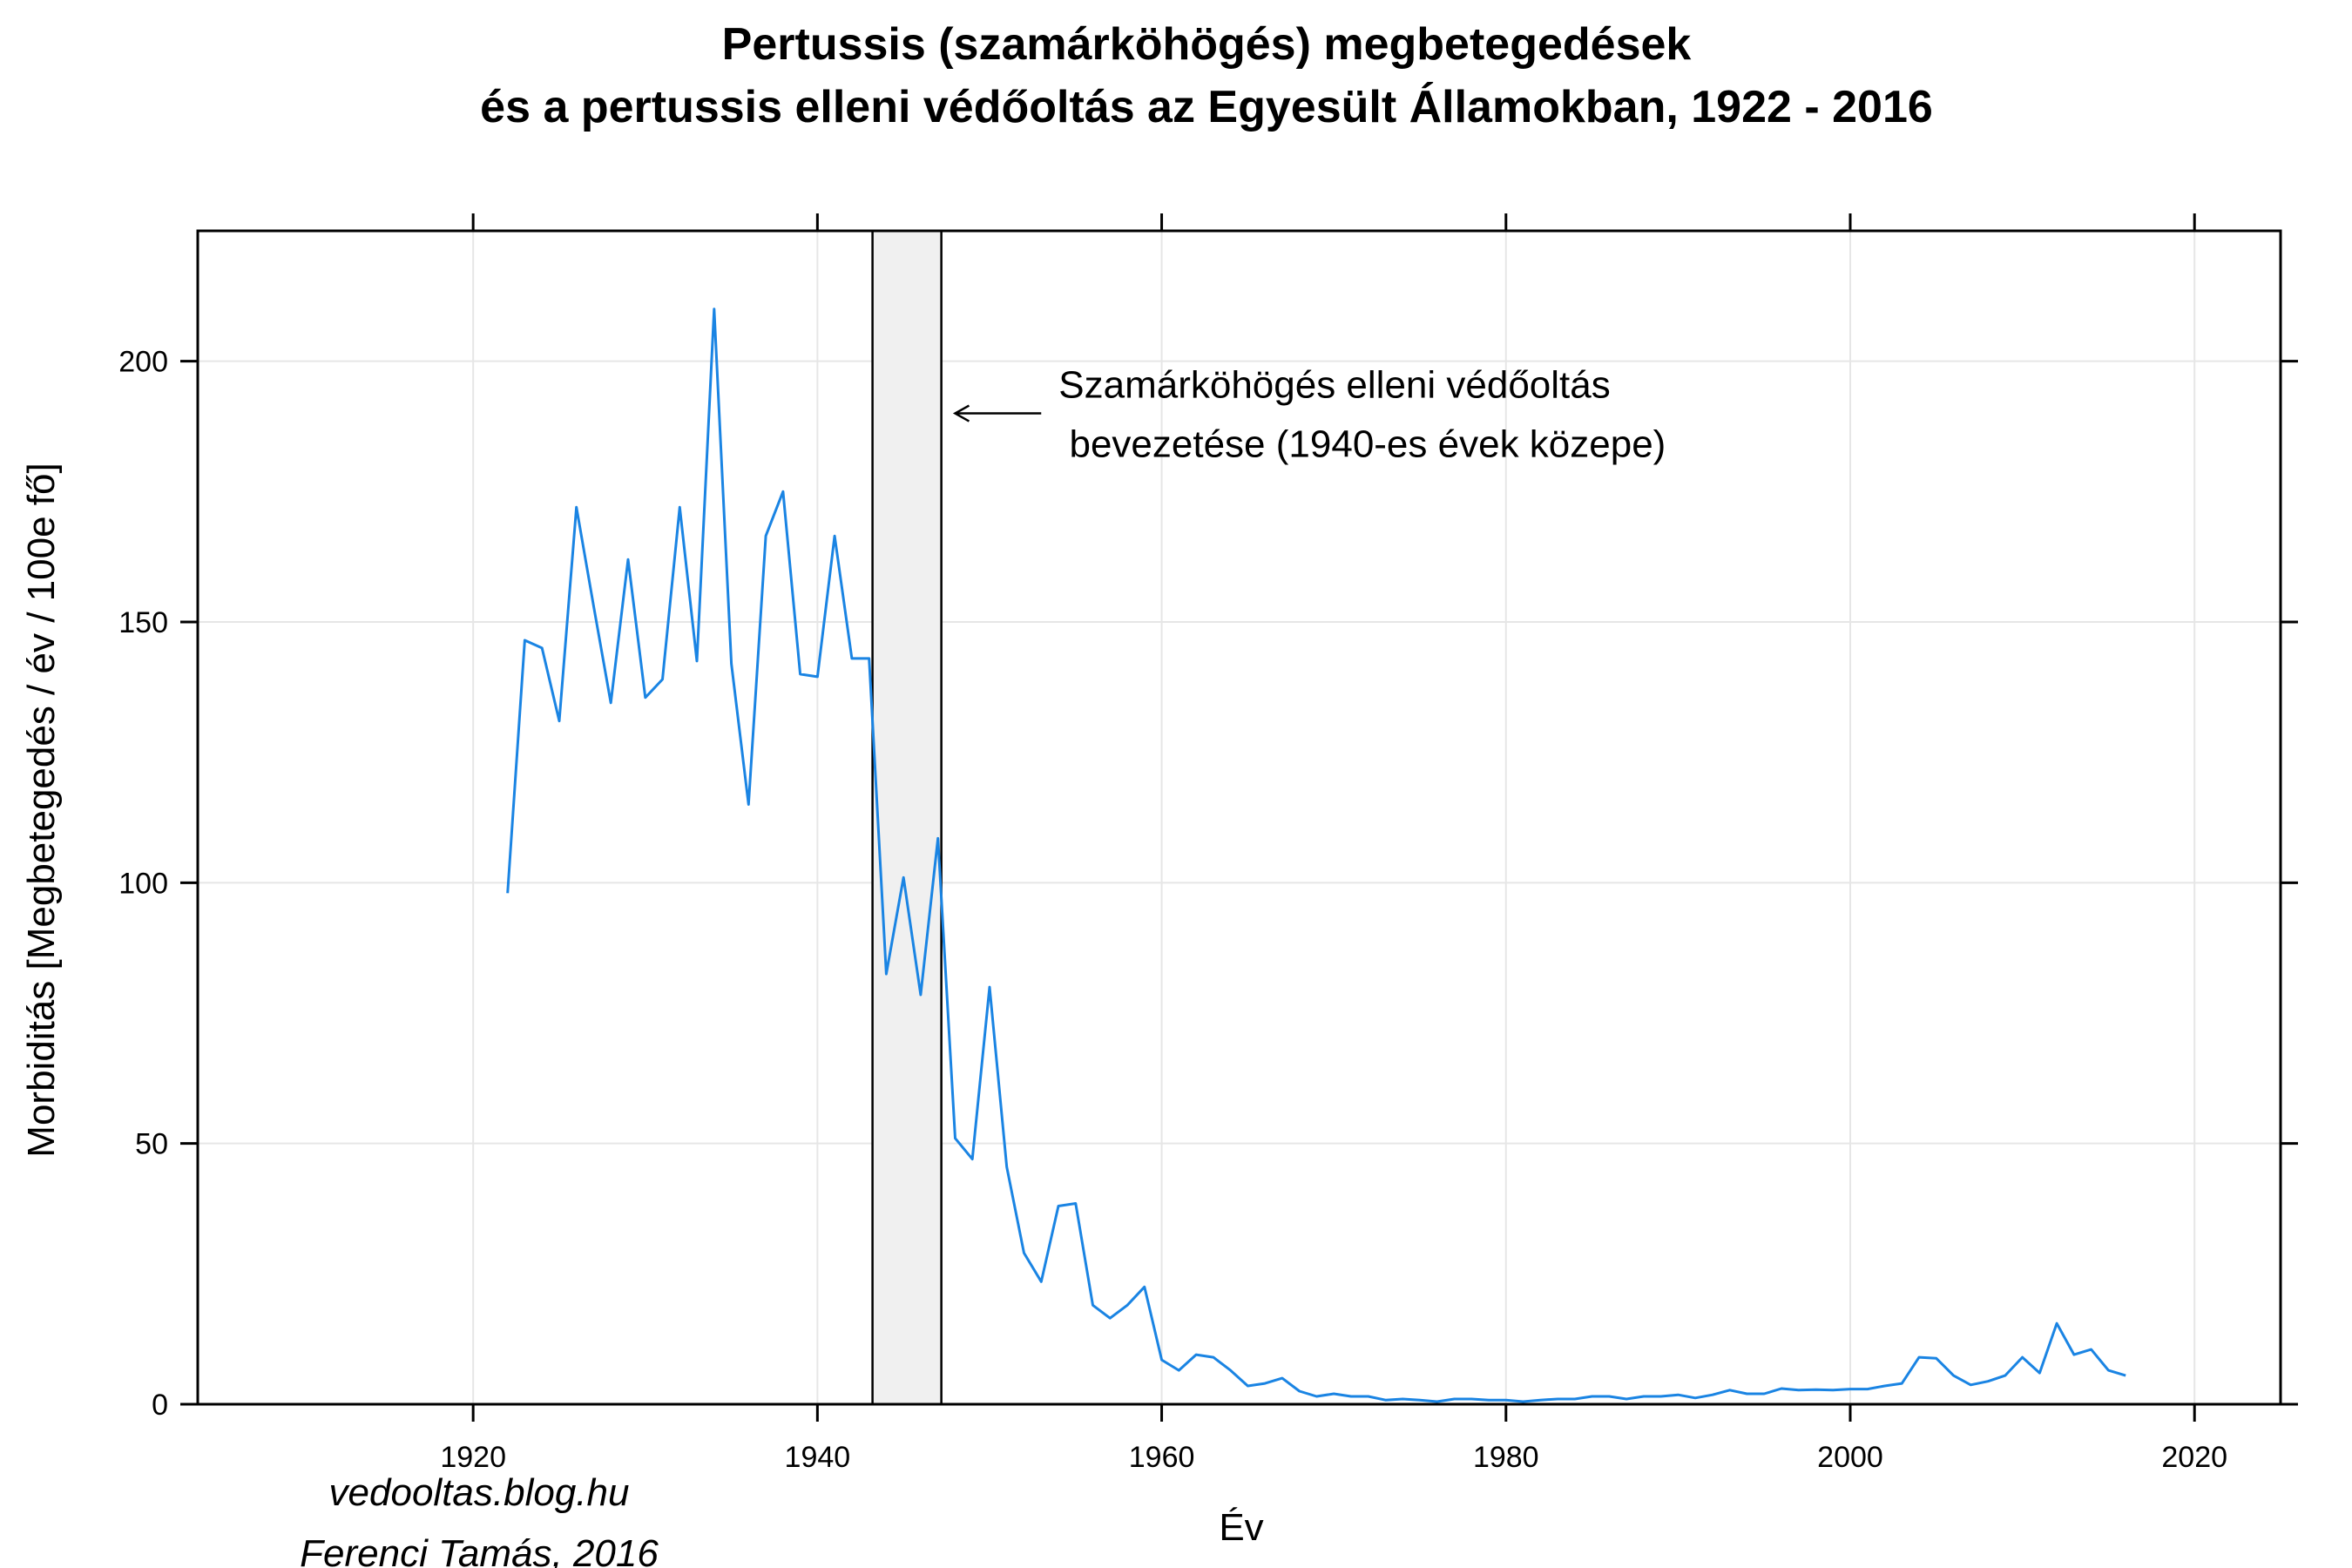 The width and height of the screenshot is (2352, 1568). Describe the element at coordinates (961, 413) in the screenshot. I see `annotation-arrow-head` at that location.